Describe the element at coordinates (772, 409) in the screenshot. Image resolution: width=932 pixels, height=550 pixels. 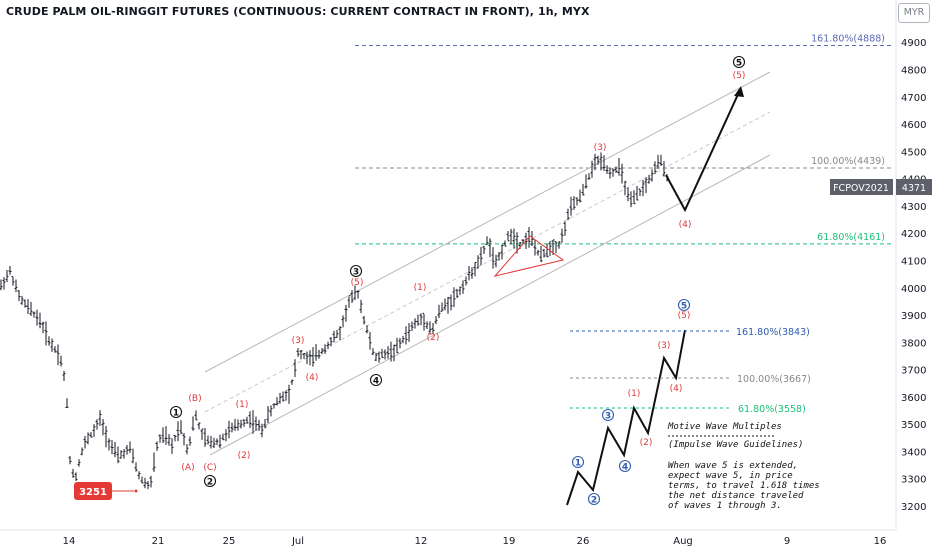
I see `inset-fib-label: 61.80%(3558)` at that location.